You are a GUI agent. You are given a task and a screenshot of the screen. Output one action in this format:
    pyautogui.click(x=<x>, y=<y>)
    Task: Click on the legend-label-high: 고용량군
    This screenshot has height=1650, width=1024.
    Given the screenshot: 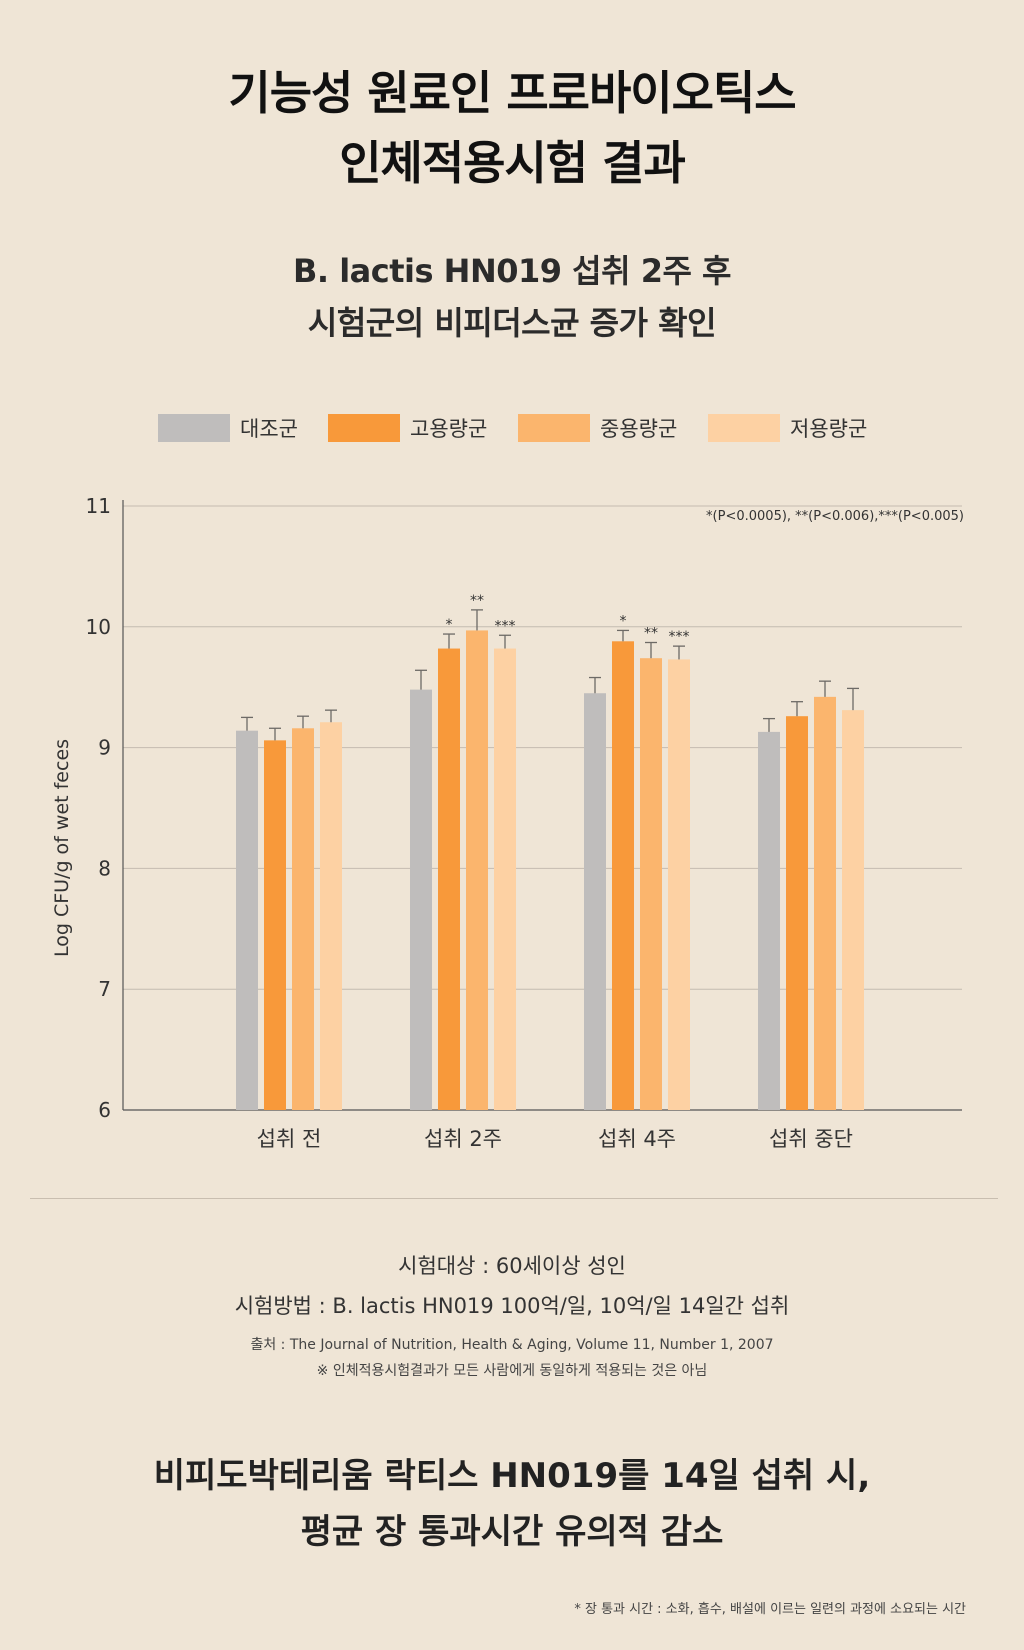 What is the action you would take?
    pyautogui.click(x=449, y=429)
    